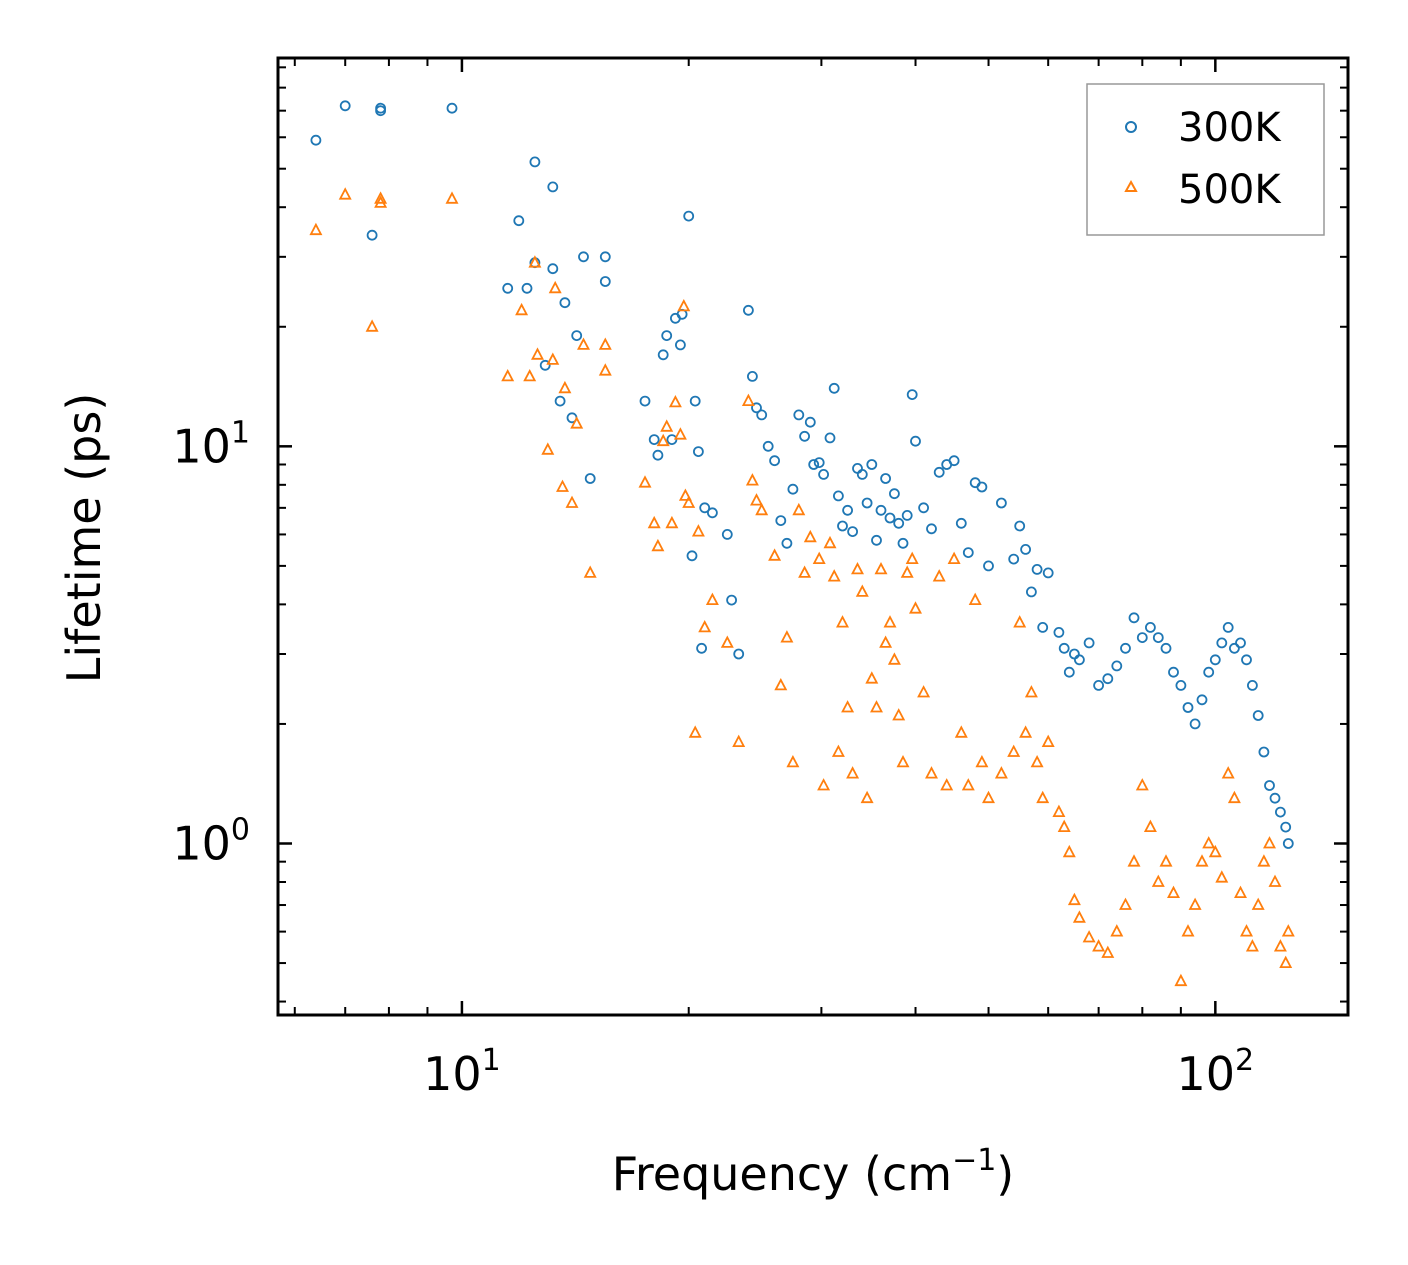 This screenshot has height=1265, width=1408. What do you see at coordinates (1131, 185) in the screenshot?
I see `legend-marker-500K` at bounding box center [1131, 185].